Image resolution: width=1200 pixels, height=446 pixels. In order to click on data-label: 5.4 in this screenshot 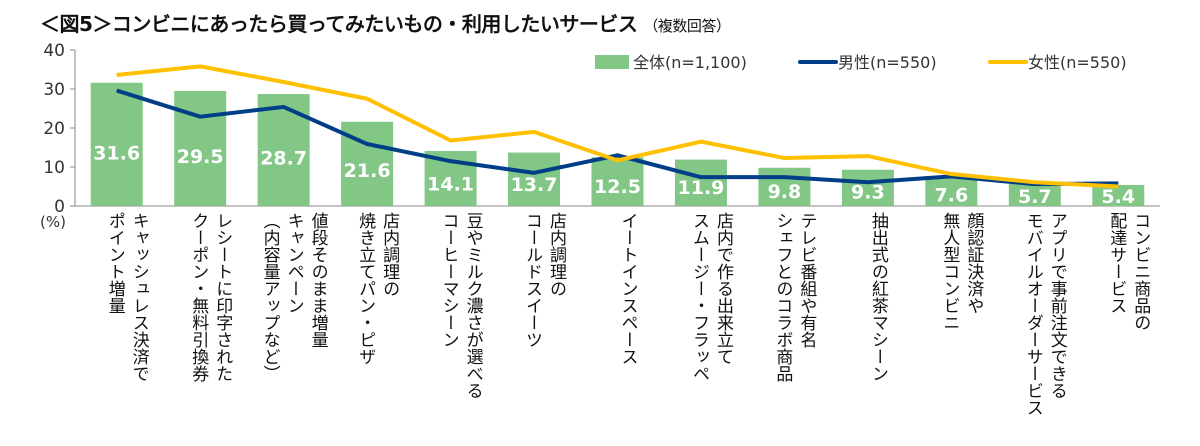, I will do `click(1118, 197)`.